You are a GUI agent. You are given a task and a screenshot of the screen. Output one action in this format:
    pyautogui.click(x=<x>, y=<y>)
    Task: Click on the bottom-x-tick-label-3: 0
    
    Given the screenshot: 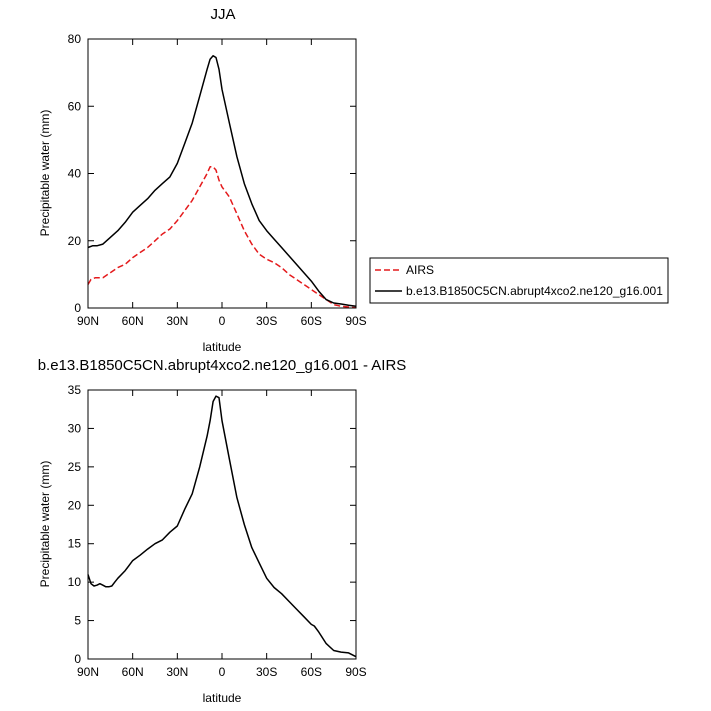 What is the action you would take?
    pyautogui.click(x=222, y=672)
    